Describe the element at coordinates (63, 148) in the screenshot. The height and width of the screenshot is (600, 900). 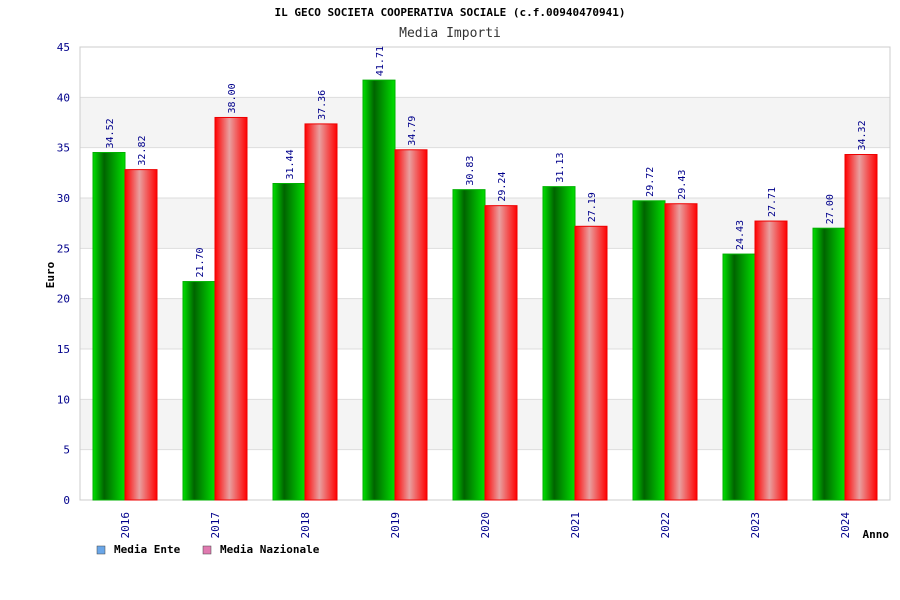
I see `y-tick-label: 35` at that location.